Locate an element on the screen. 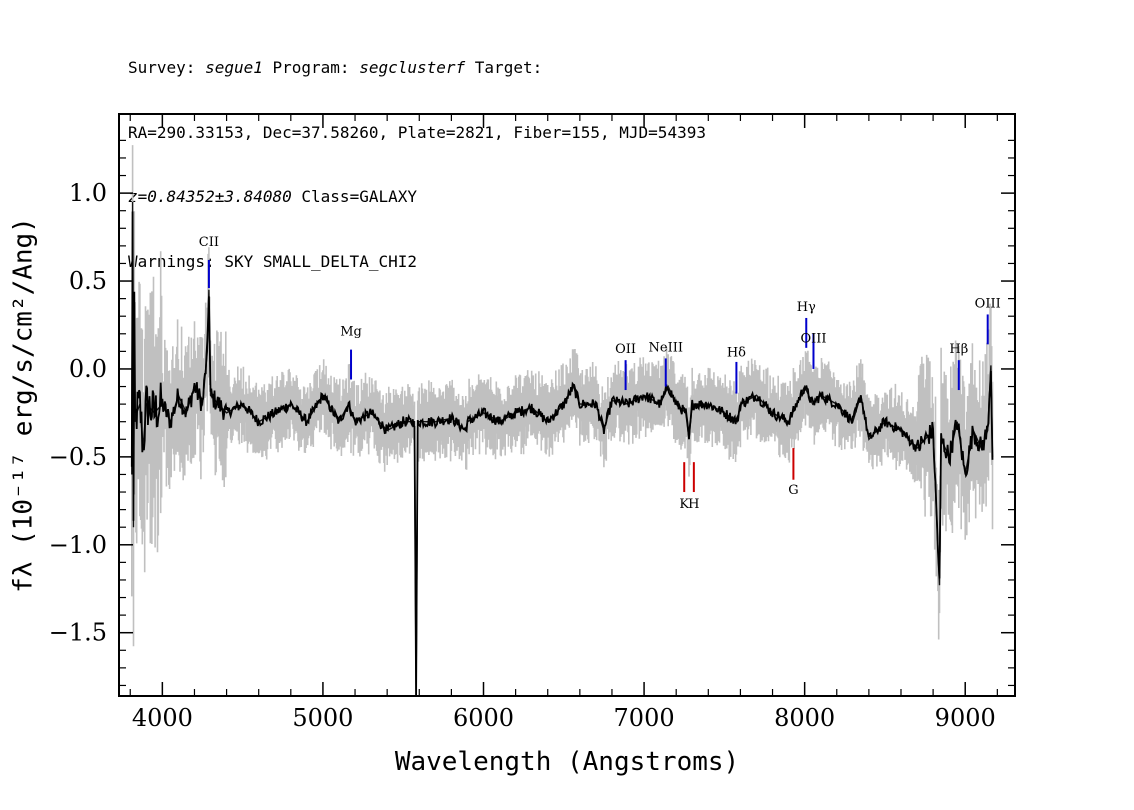  y-tick-label: 1.0 is located at coordinates (88, 193).